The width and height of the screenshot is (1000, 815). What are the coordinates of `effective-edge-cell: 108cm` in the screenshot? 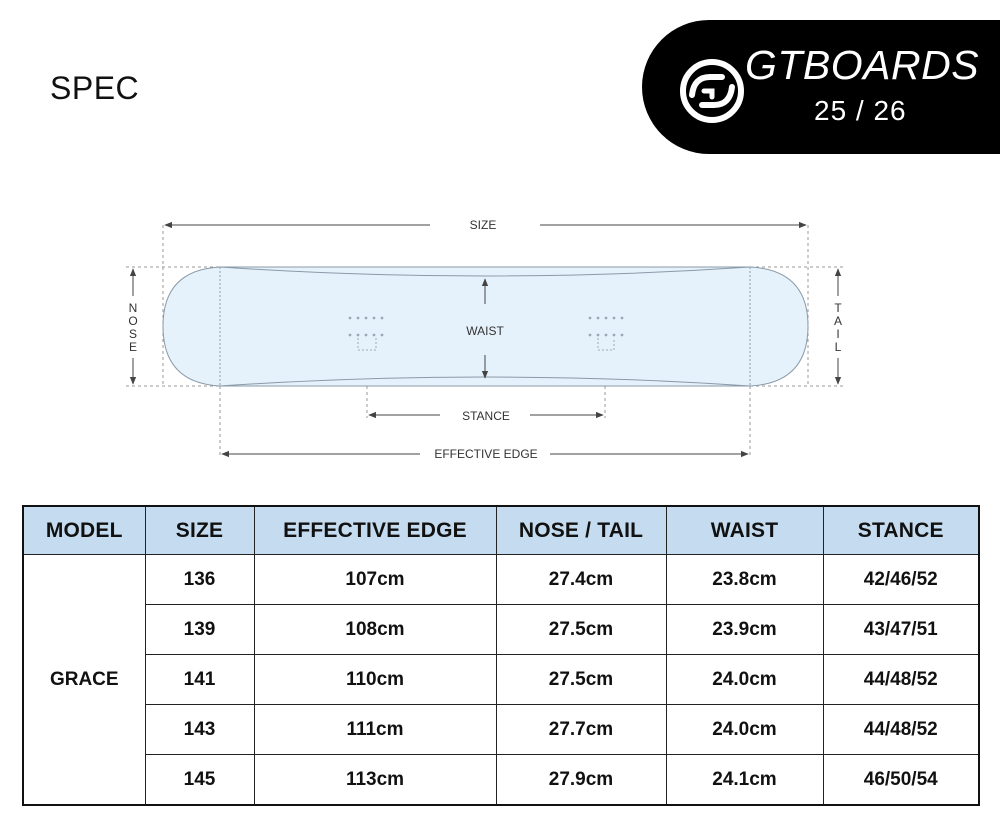 It's located at (375, 629).